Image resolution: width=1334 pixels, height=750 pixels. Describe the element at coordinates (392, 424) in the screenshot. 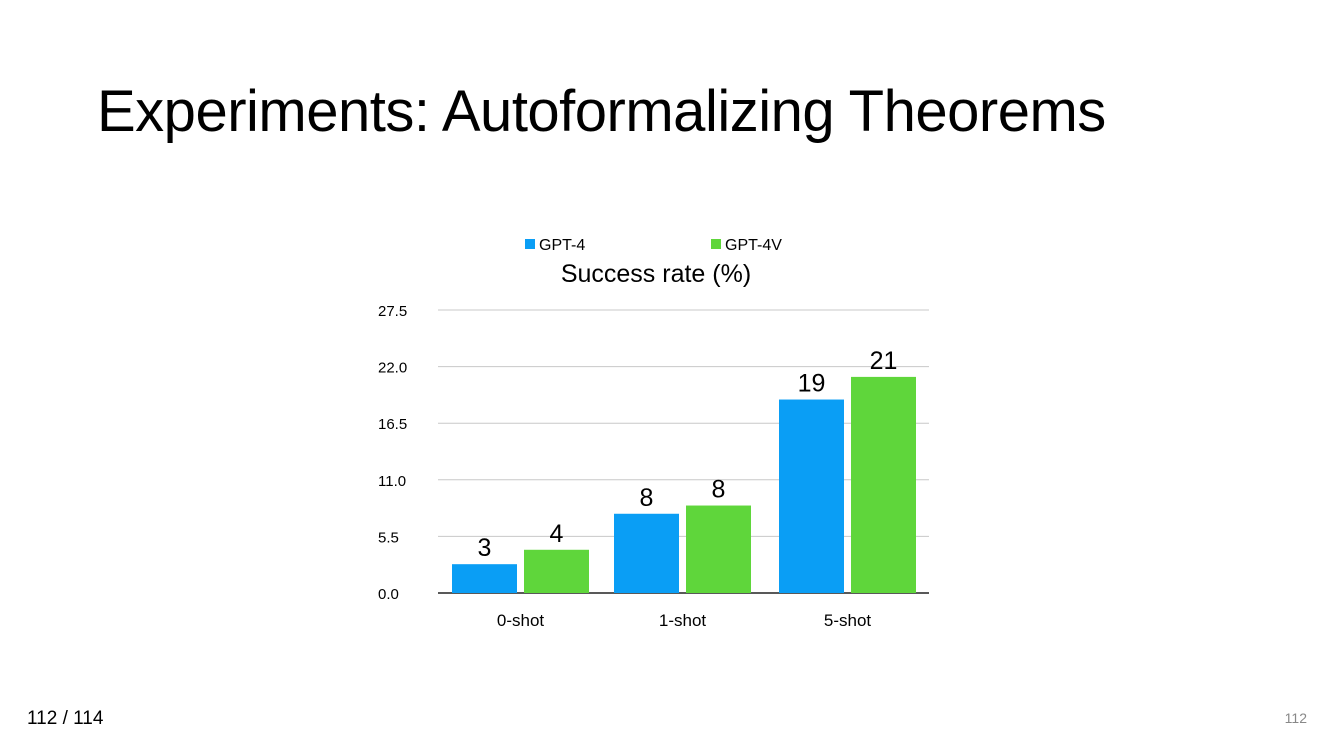

I see `y-tick-label: 16.5` at that location.